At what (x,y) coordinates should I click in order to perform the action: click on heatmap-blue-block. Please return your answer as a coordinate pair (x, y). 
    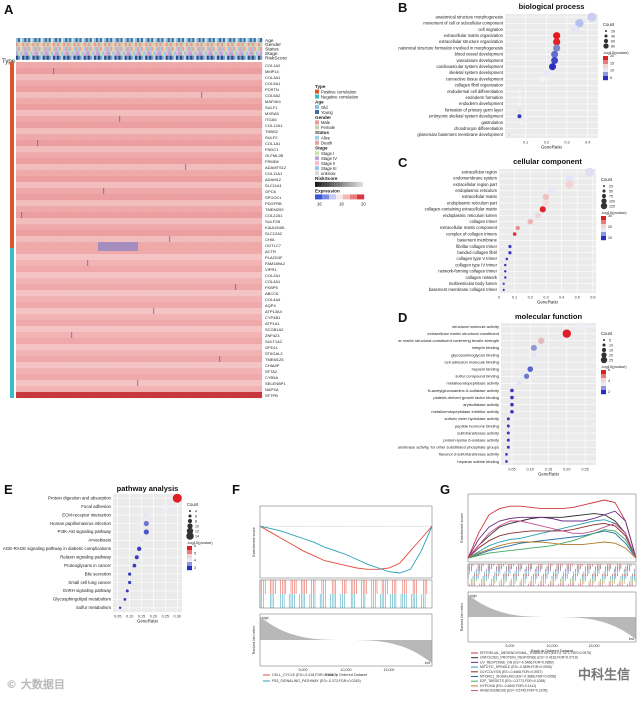
    Looking at the image, I should click on (118, 246).